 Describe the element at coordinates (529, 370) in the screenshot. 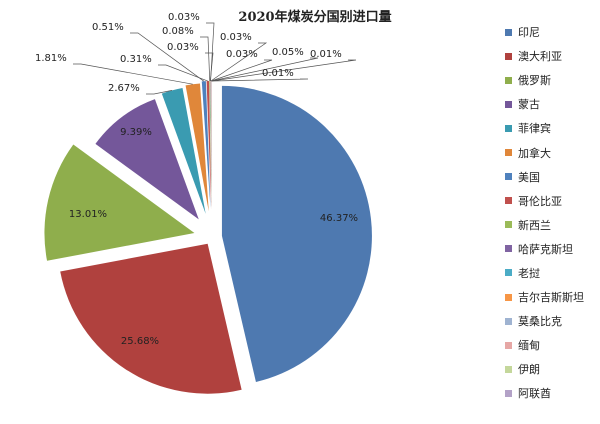

I see `legend-label-14: 伊朗` at that location.